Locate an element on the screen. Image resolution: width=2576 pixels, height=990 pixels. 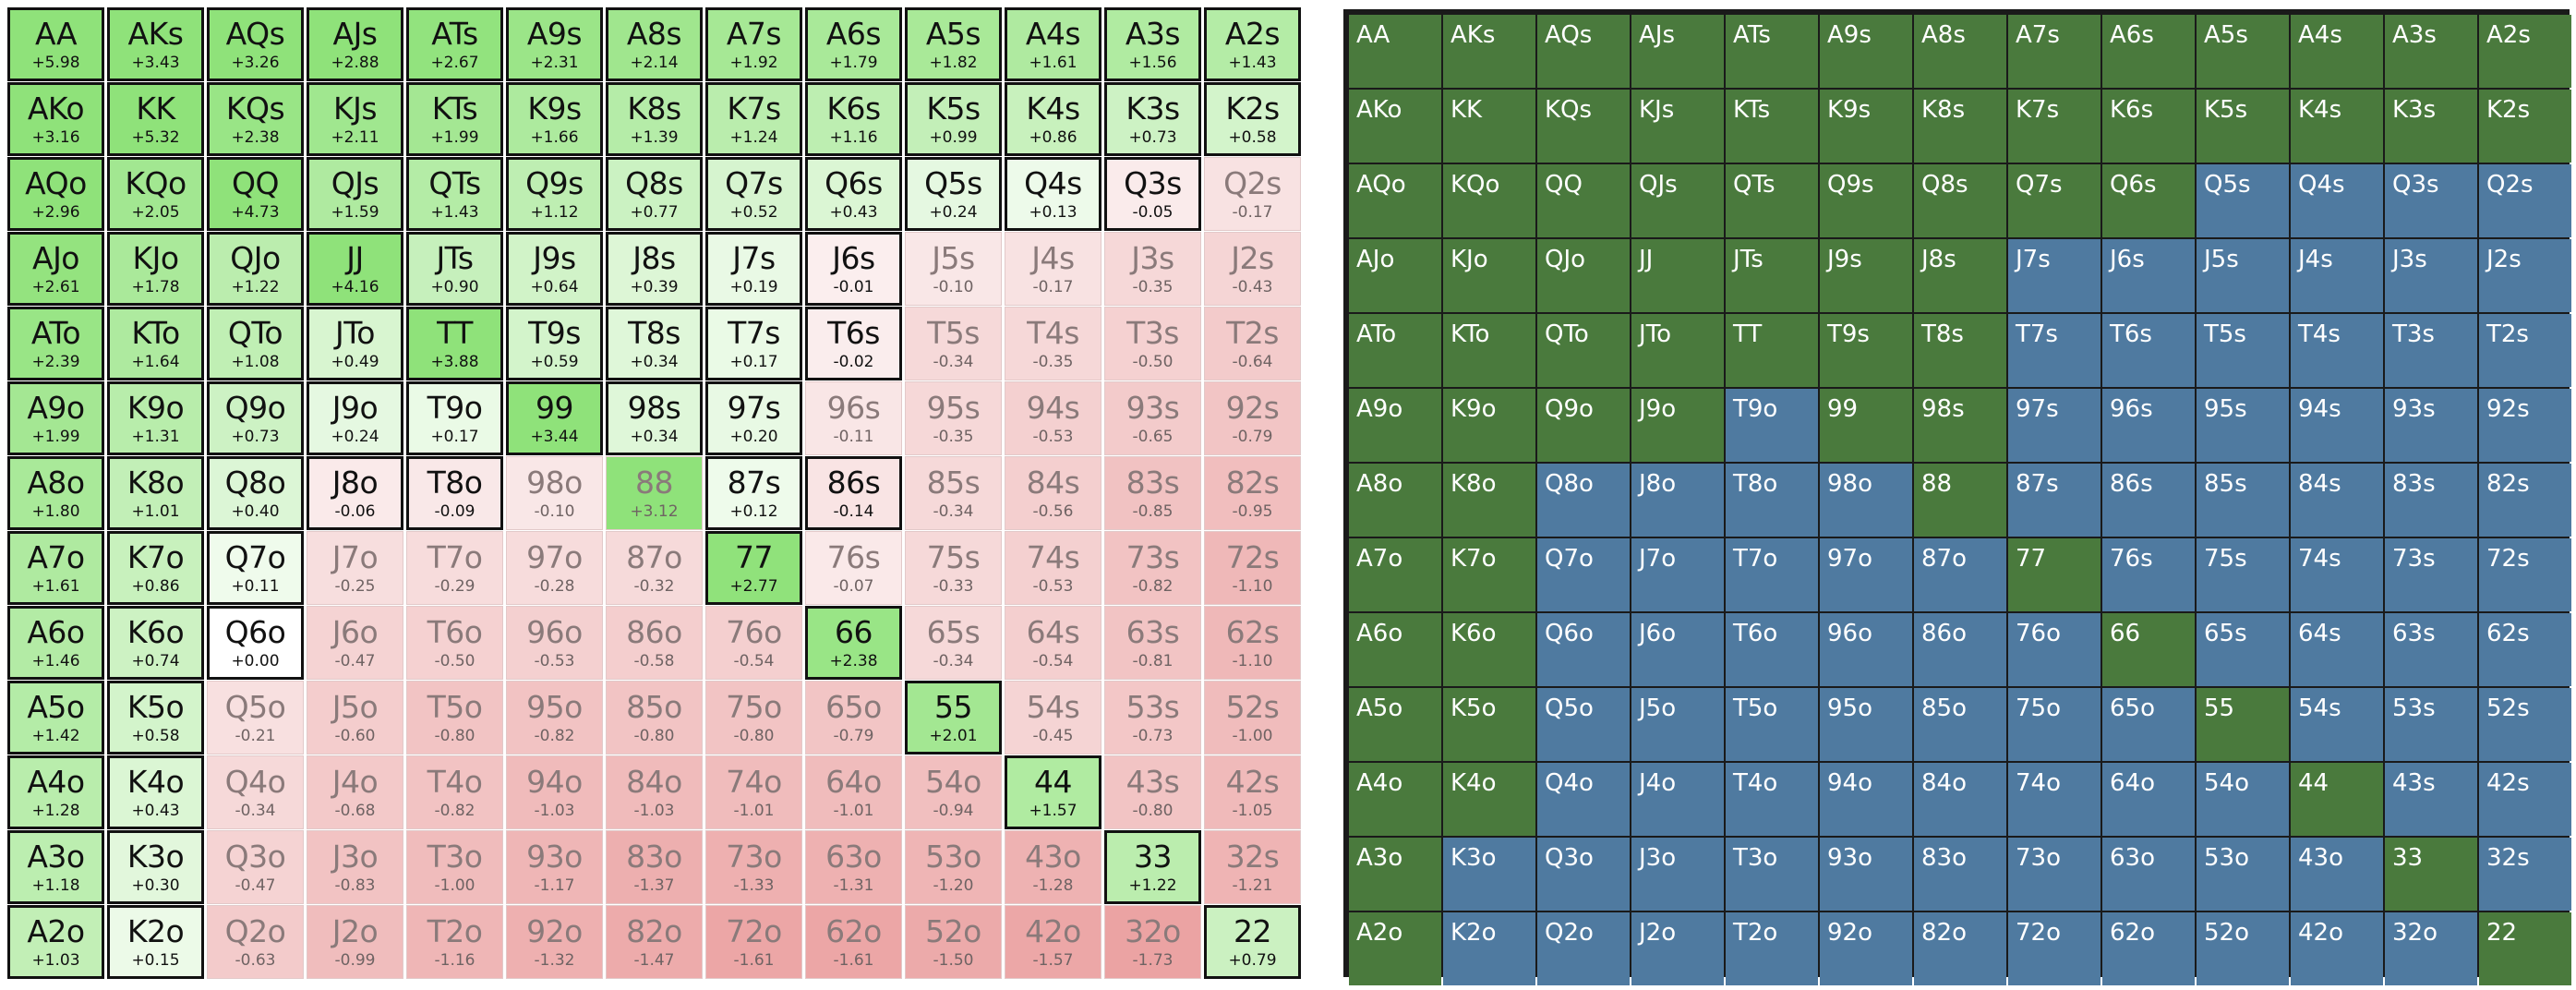
action-hand-cell: J3s is located at coordinates (2431, 275).